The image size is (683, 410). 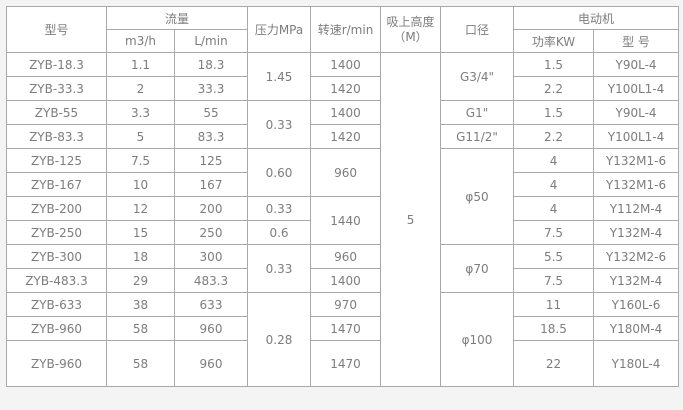 I want to click on table-row: ZYB-960 58 960 1470 22 Y180L-4, so click(x=343, y=363).